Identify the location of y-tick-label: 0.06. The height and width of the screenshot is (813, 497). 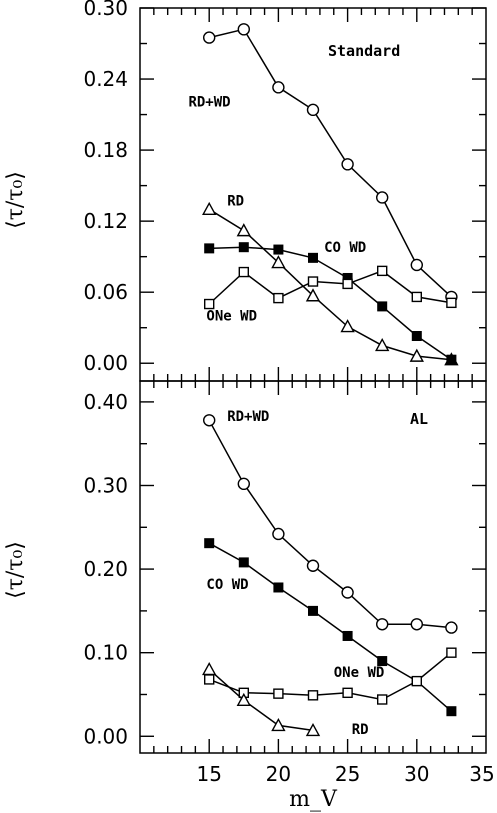
(105, 292).